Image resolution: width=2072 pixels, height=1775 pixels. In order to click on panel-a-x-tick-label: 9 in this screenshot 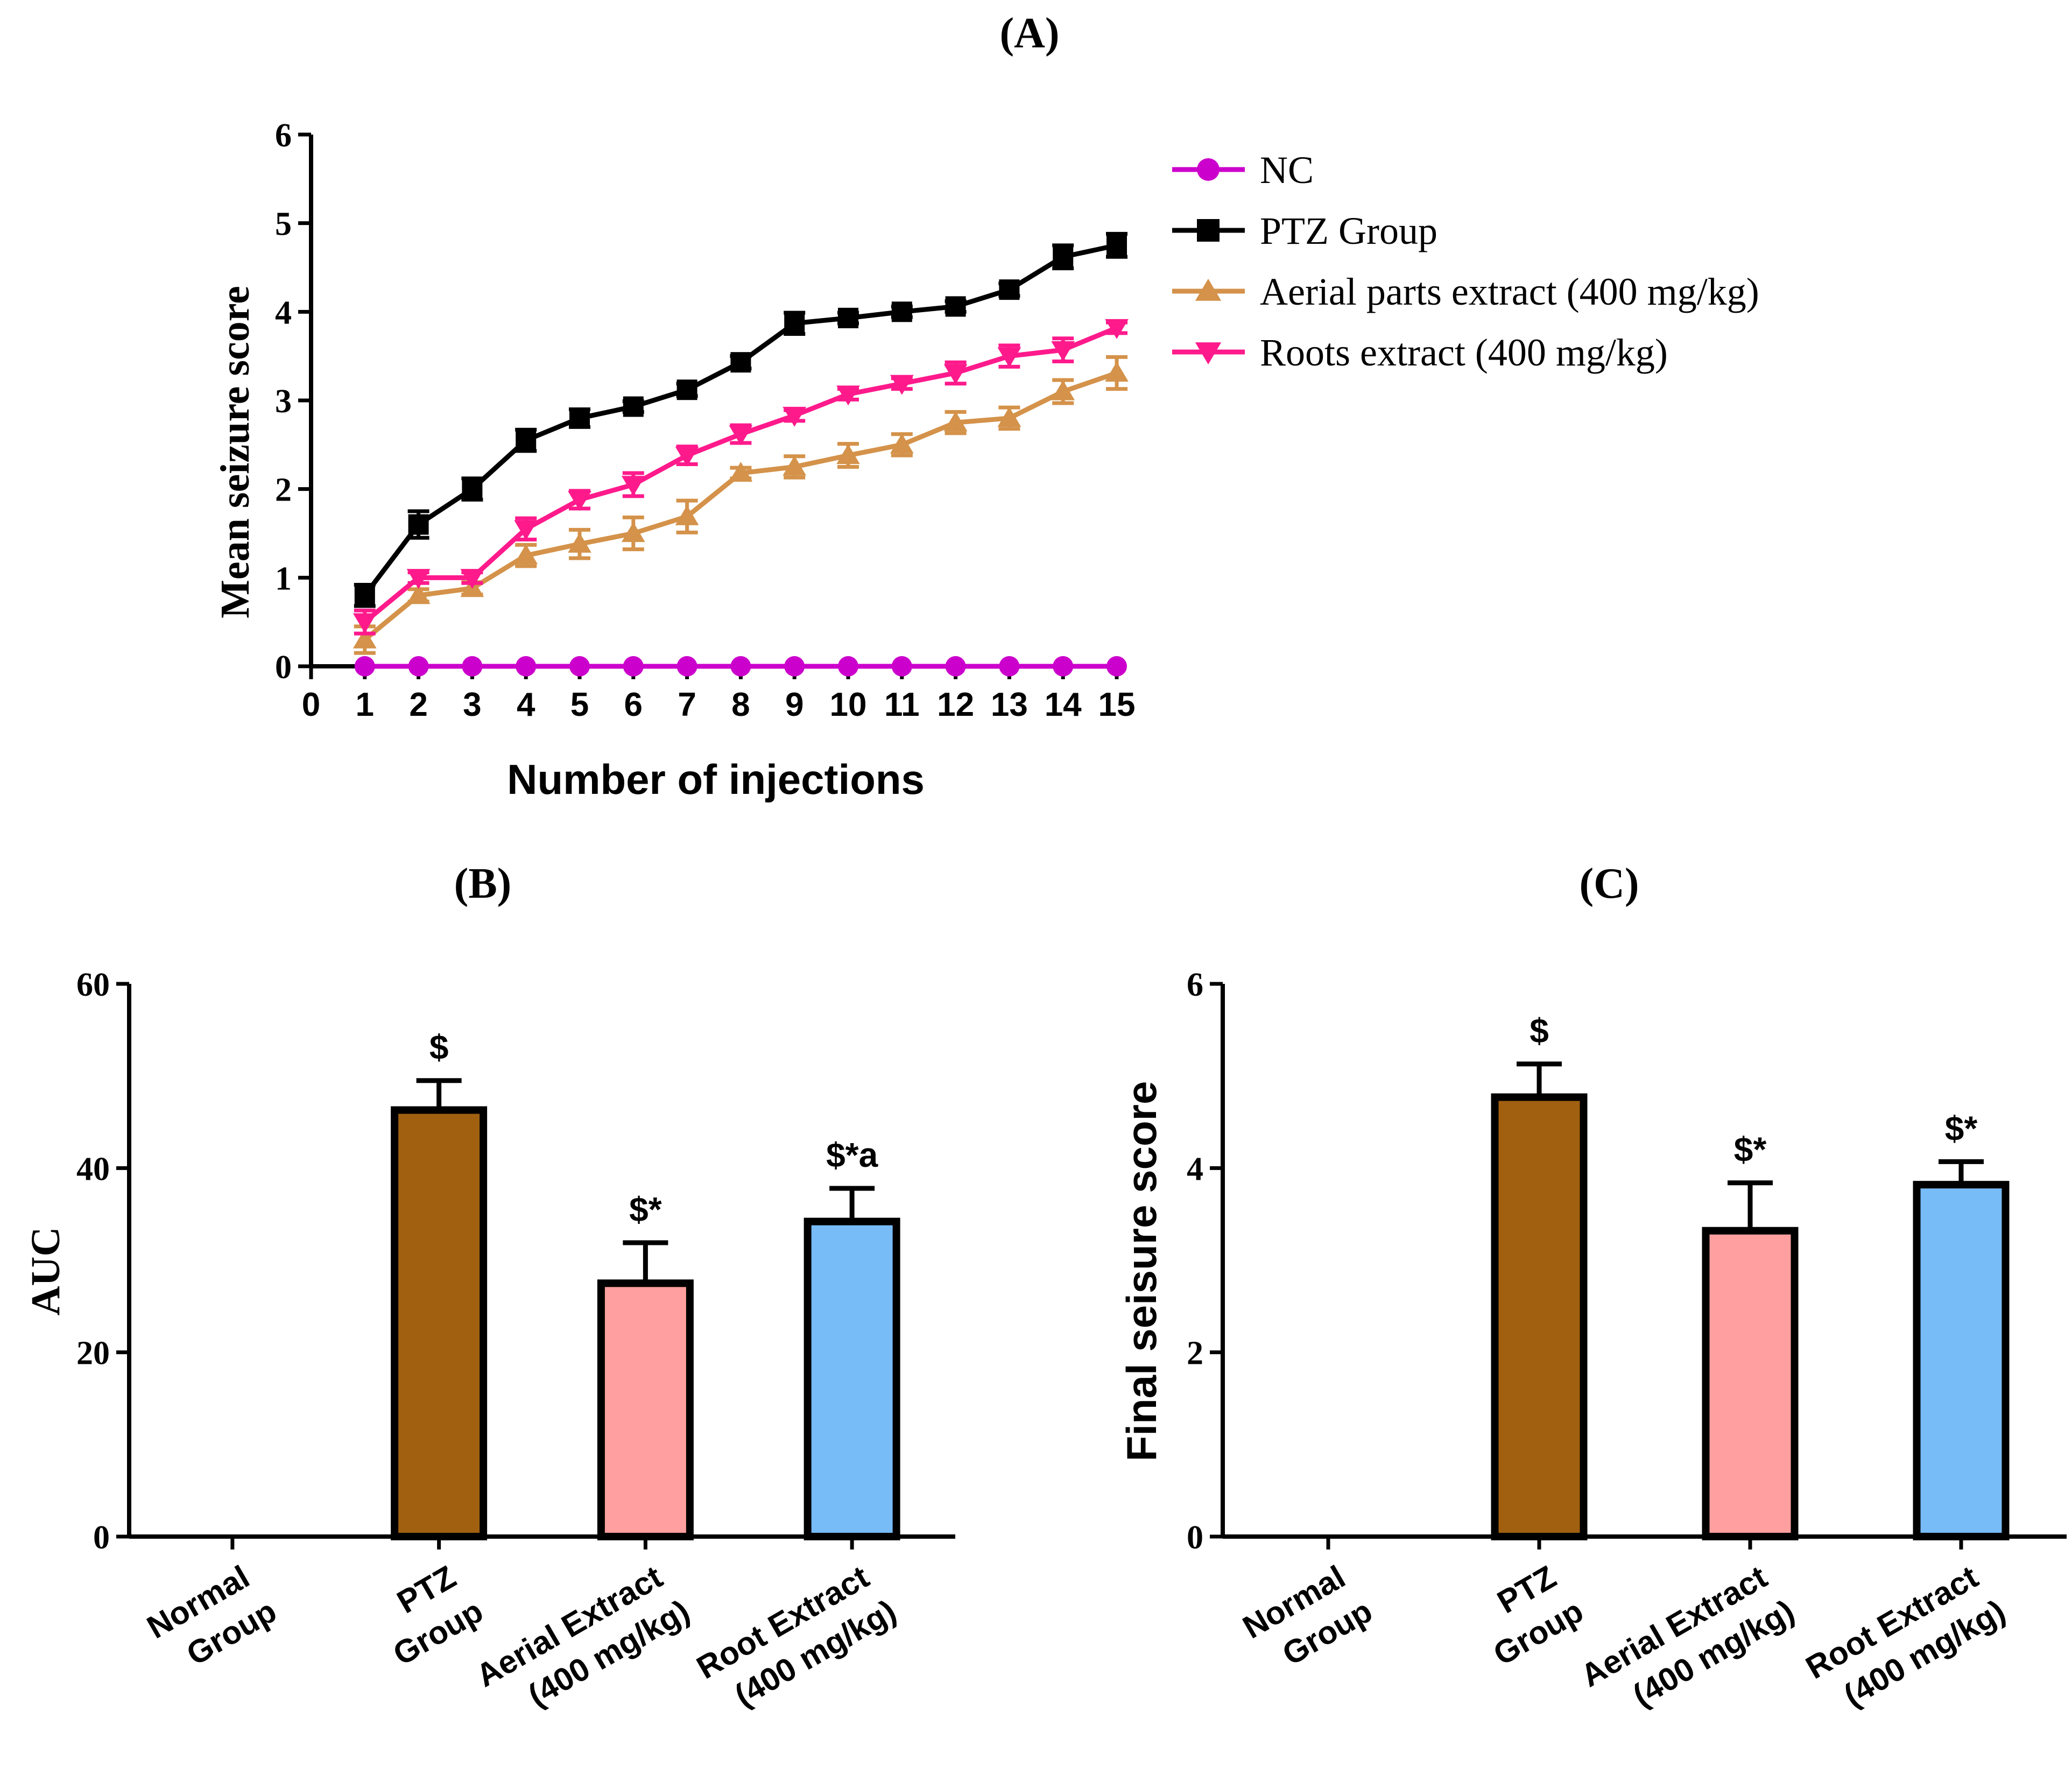, I will do `click(794, 704)`.